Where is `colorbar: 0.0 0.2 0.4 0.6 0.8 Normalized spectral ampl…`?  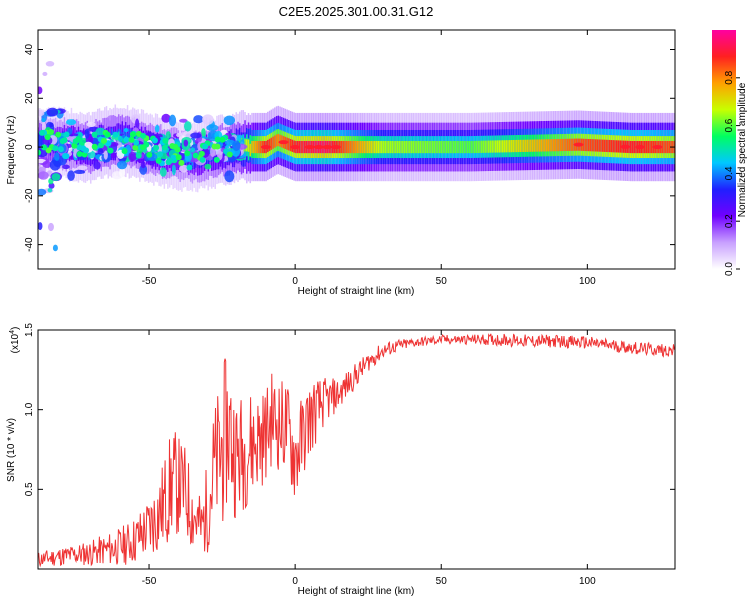
colorbar: 0.0 0.2 0.4 0.6 0.8 Normalized spectral ampl… is located at coordinates (730, 153).